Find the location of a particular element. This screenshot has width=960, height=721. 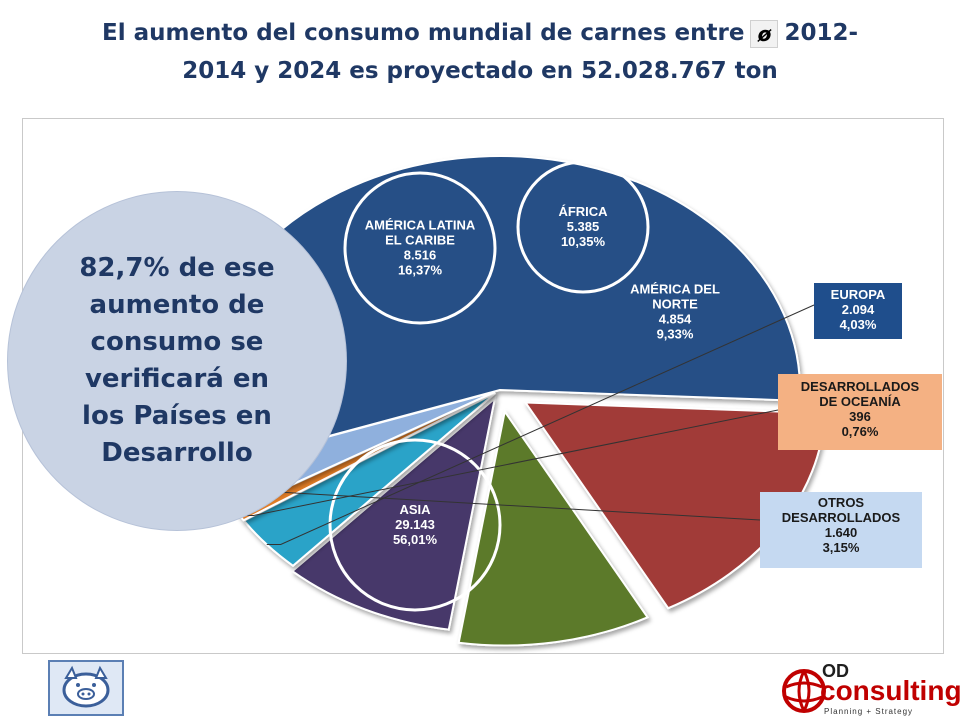

tagline-text: Planning + Strategy is located at coordinates (869, 711).